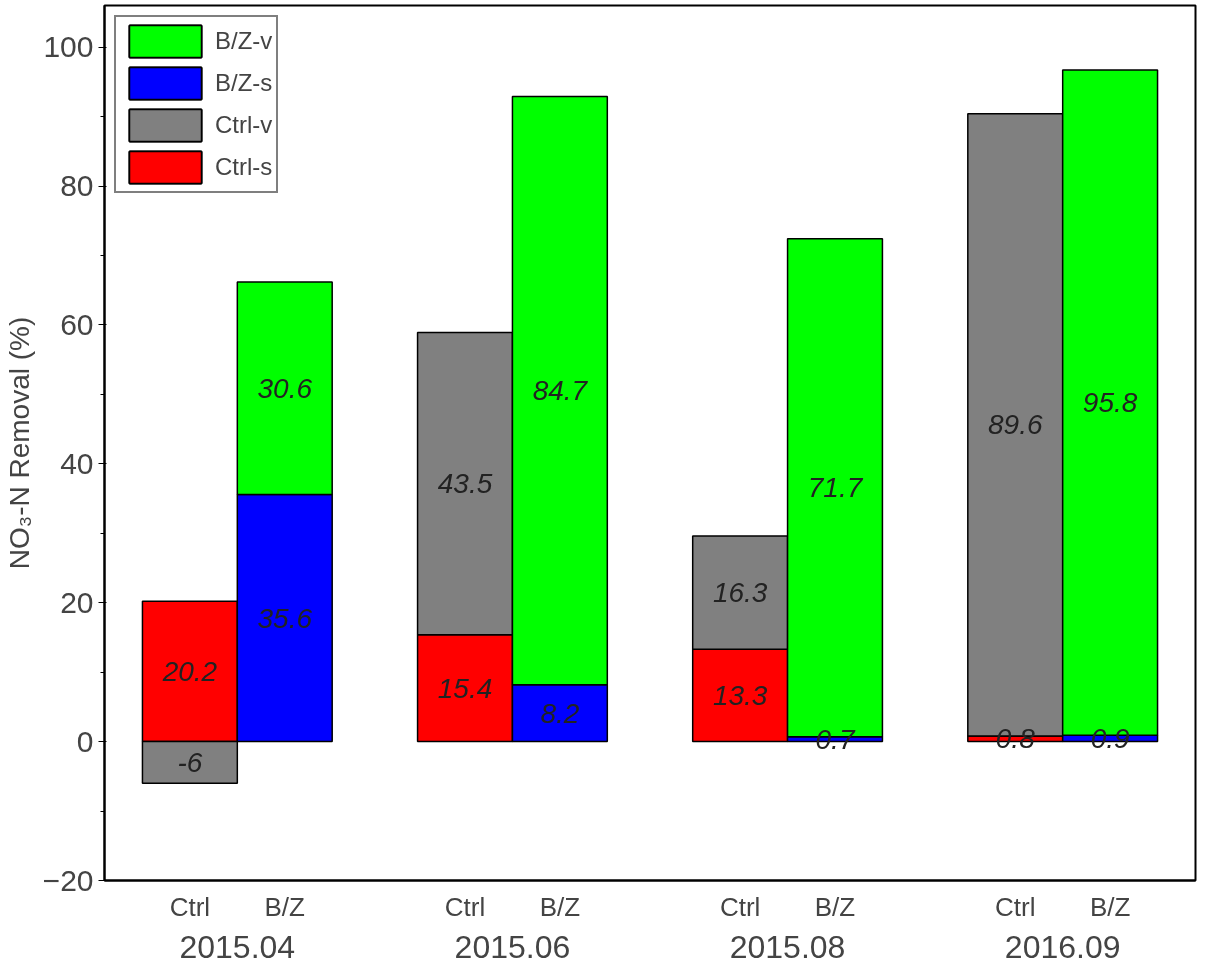  Describe the element at coordinates (237, 946) in the screenshot. I see `text: 2015.04` at that location.